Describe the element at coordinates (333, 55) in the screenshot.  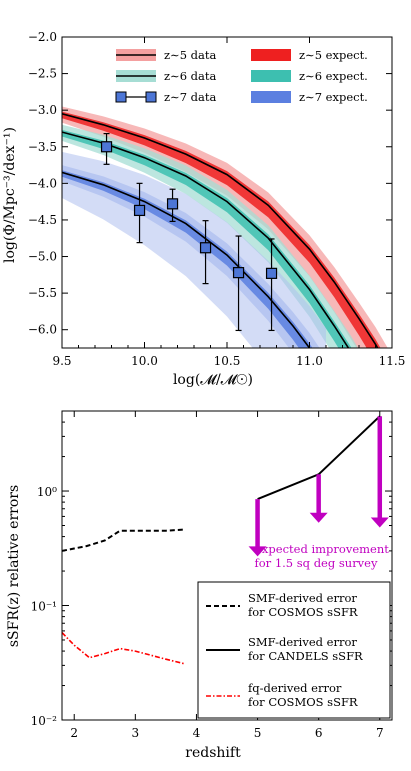
I see `legend-label: z∼5 expect.` at that location.